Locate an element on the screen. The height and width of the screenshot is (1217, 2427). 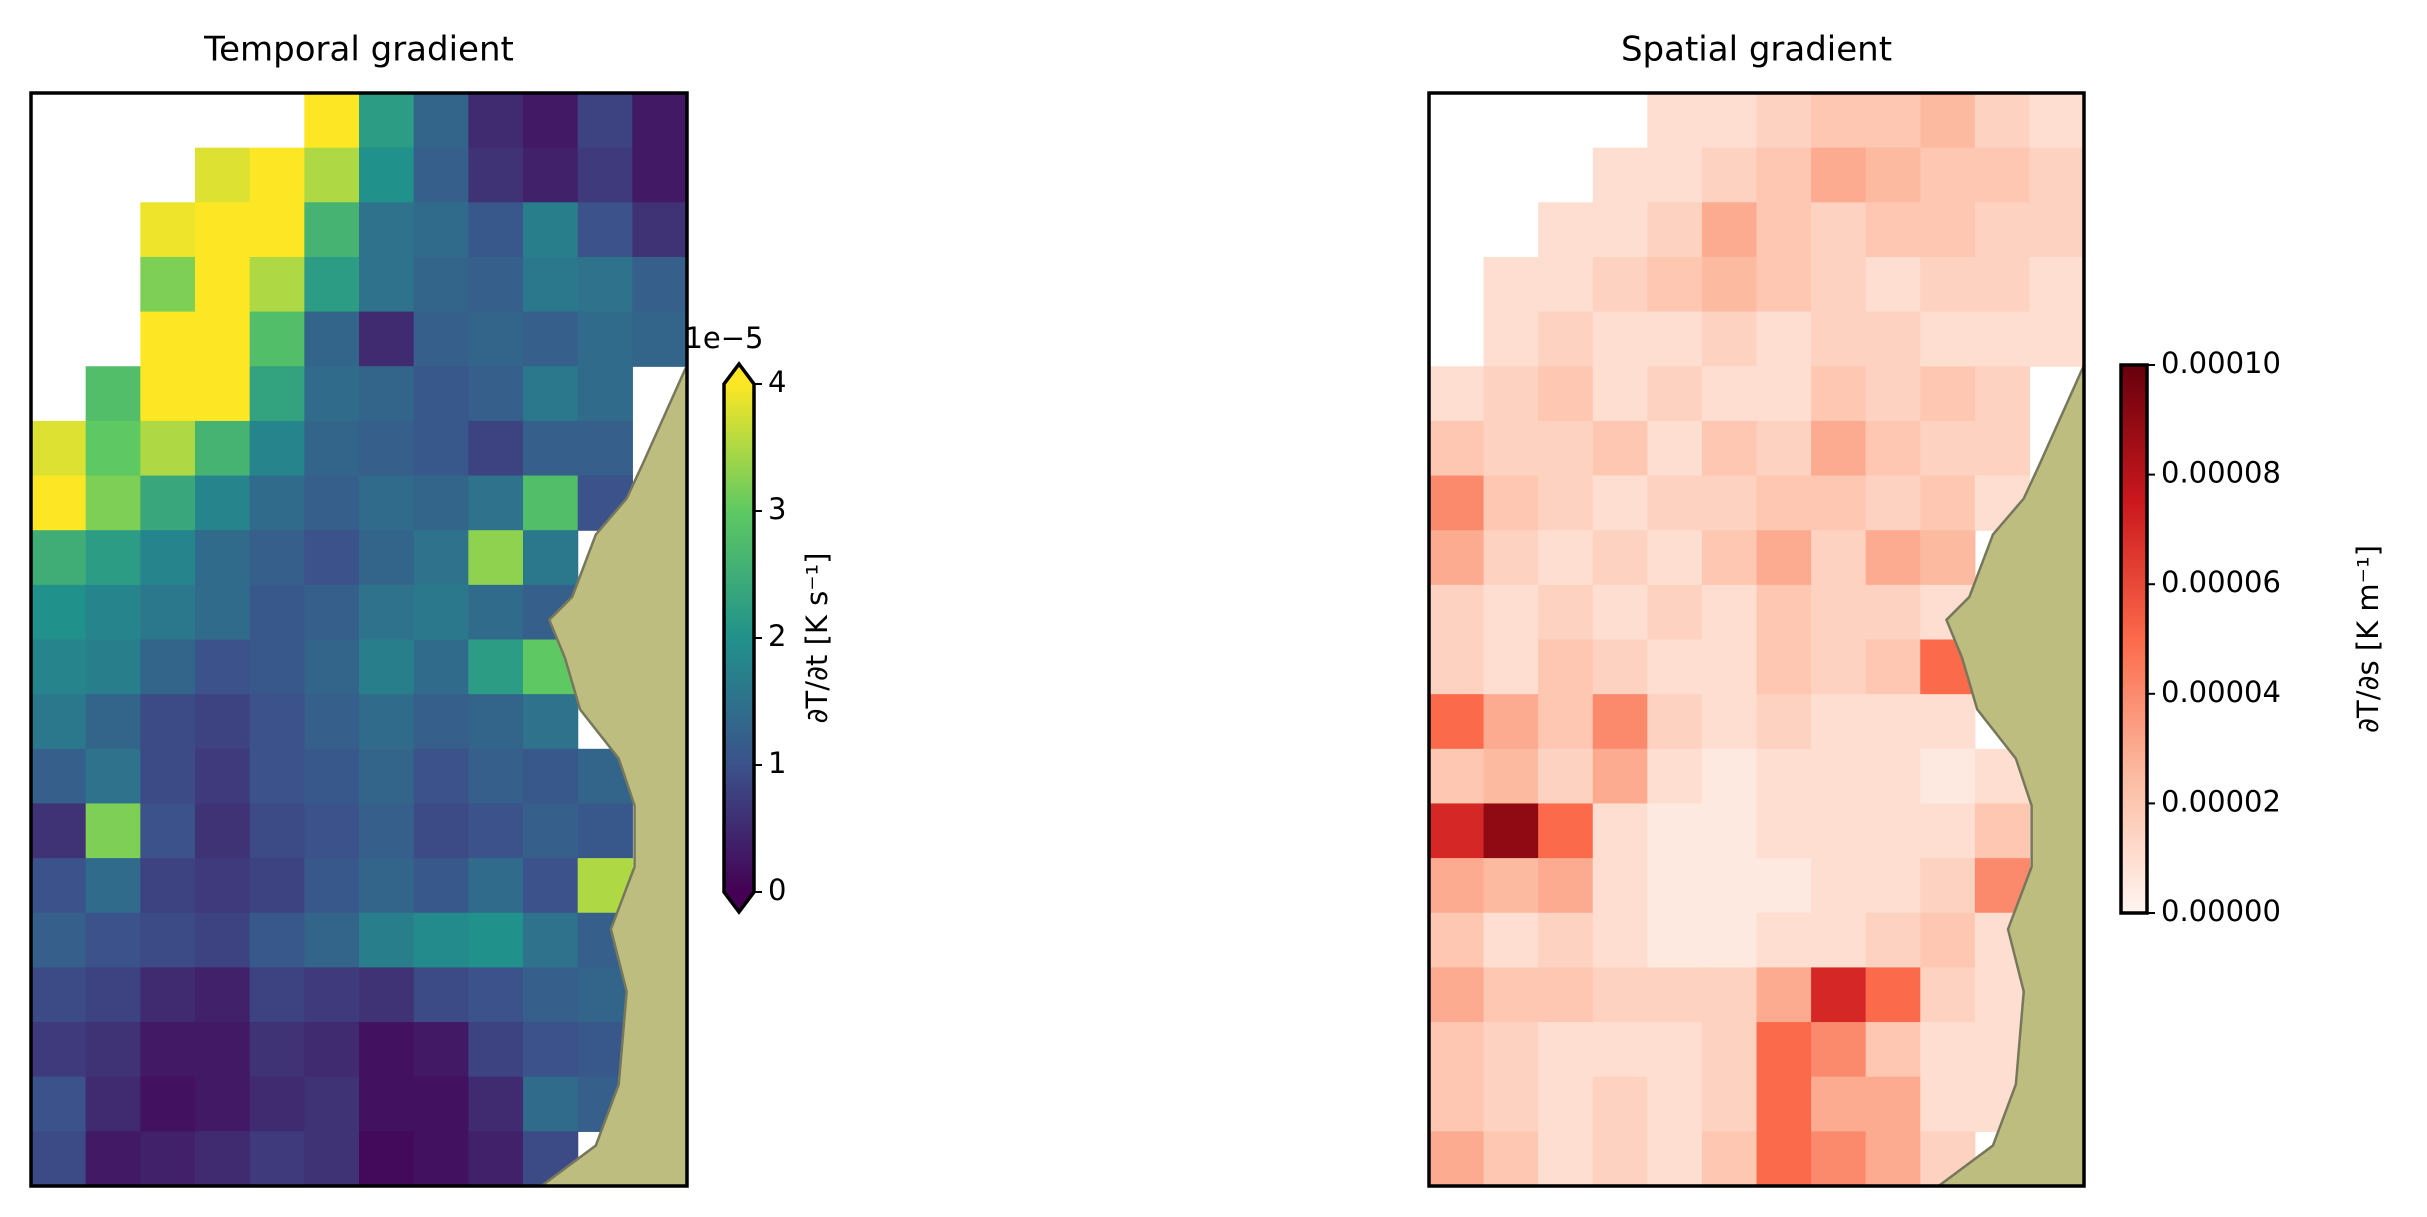
colorbar-offset: 1e−5 is located at coordinates (723, 338).